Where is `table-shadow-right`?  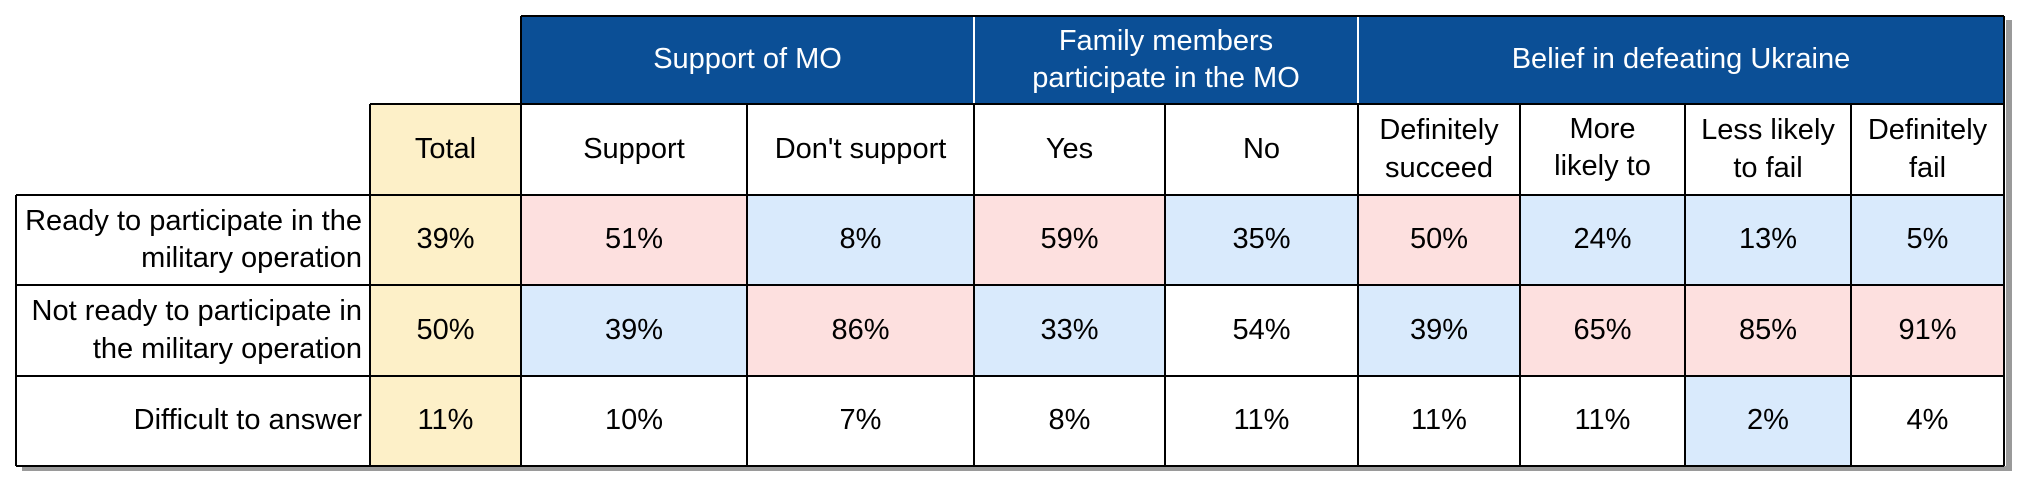
table-shadow-right is located at coordinates (2009, 245).